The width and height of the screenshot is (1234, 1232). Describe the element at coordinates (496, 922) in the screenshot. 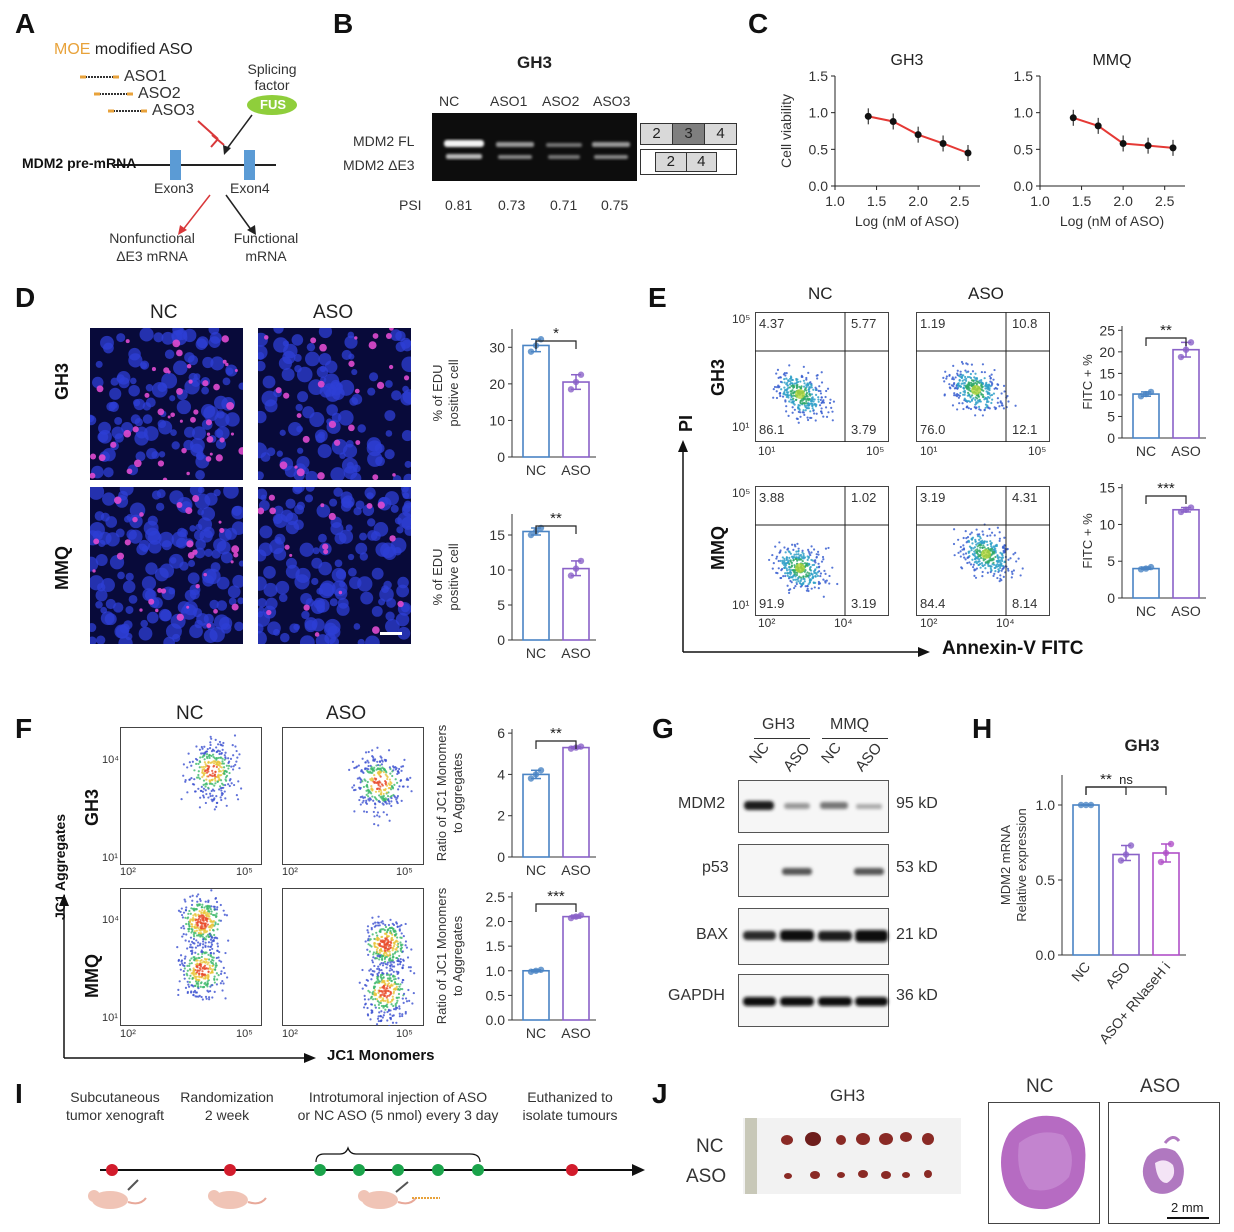

I see `bar-fmmq-ytick-label-4: 2.0` at that location.